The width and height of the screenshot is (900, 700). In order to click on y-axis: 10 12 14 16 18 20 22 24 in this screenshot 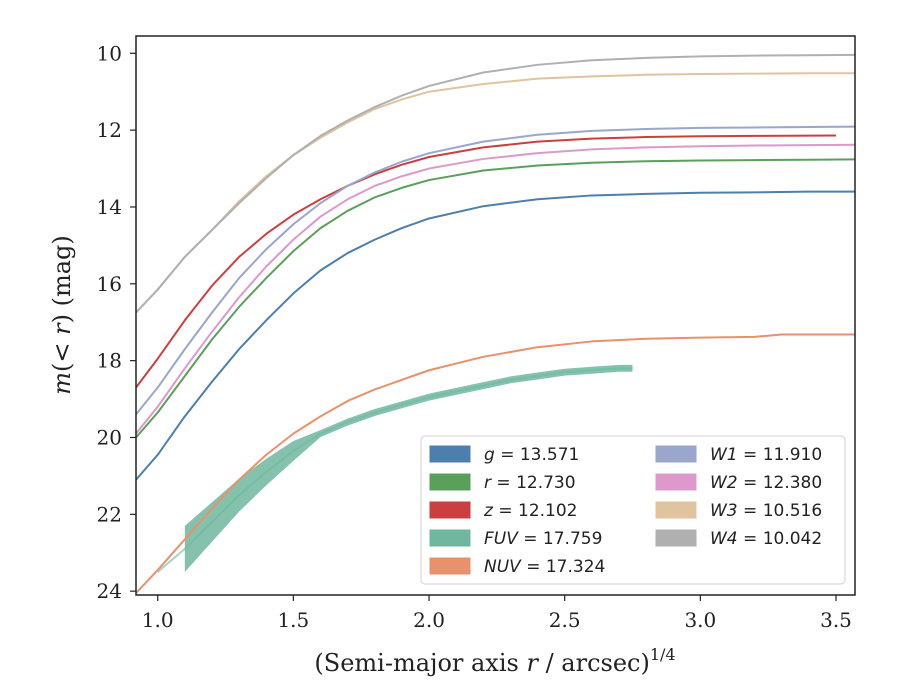, I will do `click(116, 322)`.